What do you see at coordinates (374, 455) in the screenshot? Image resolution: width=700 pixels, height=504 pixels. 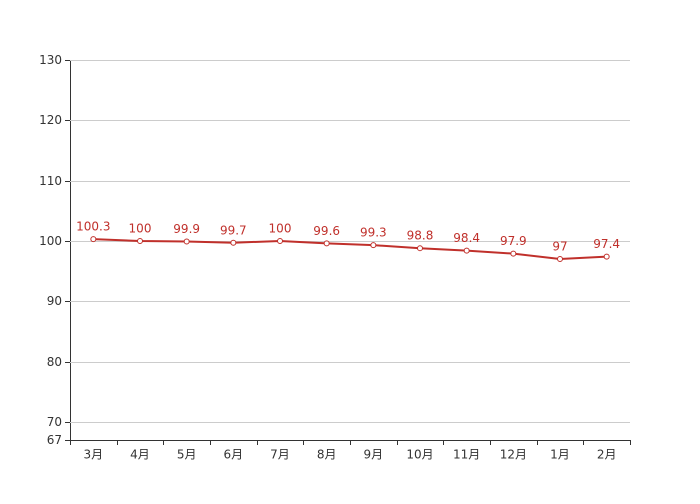 I see `x-tick-label: 9月` at bounding box center [374, 455].